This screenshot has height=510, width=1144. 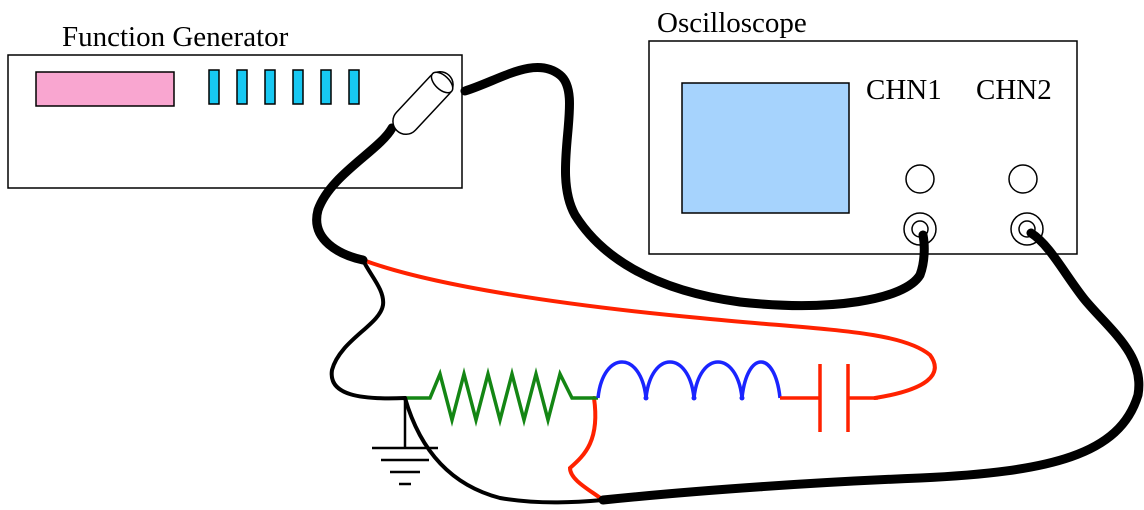 What do you see at coordinates (1014, 90) in the screenshot?
I see `chn2-label: CHN2` at bounding box center [1014, 90].